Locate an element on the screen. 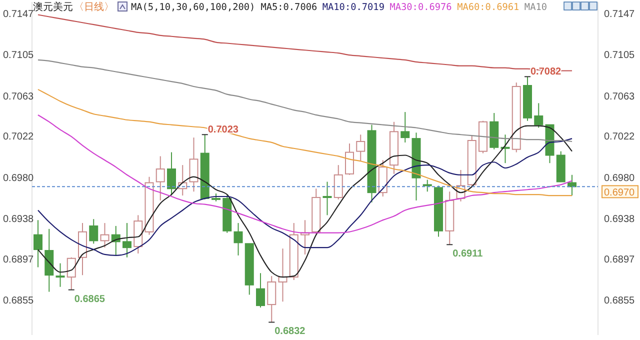  y2-tick-label: 0.6855 is located at coordinates (620, 301).